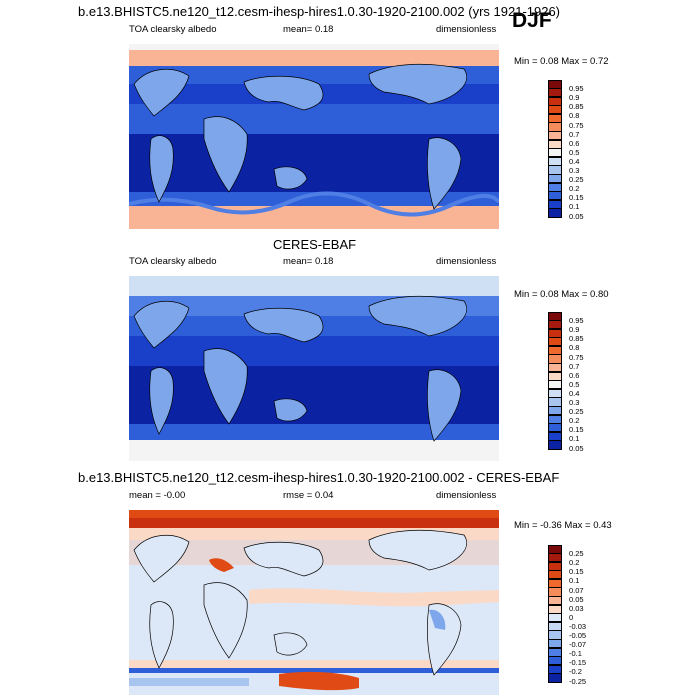 Image resolution: width=700 pixels, height=700 pixels. What do you see at coordinates (578, 663) in the screenshot?
I see `colorbar-tick-label: -0.15` at bounding box center [578, 663].